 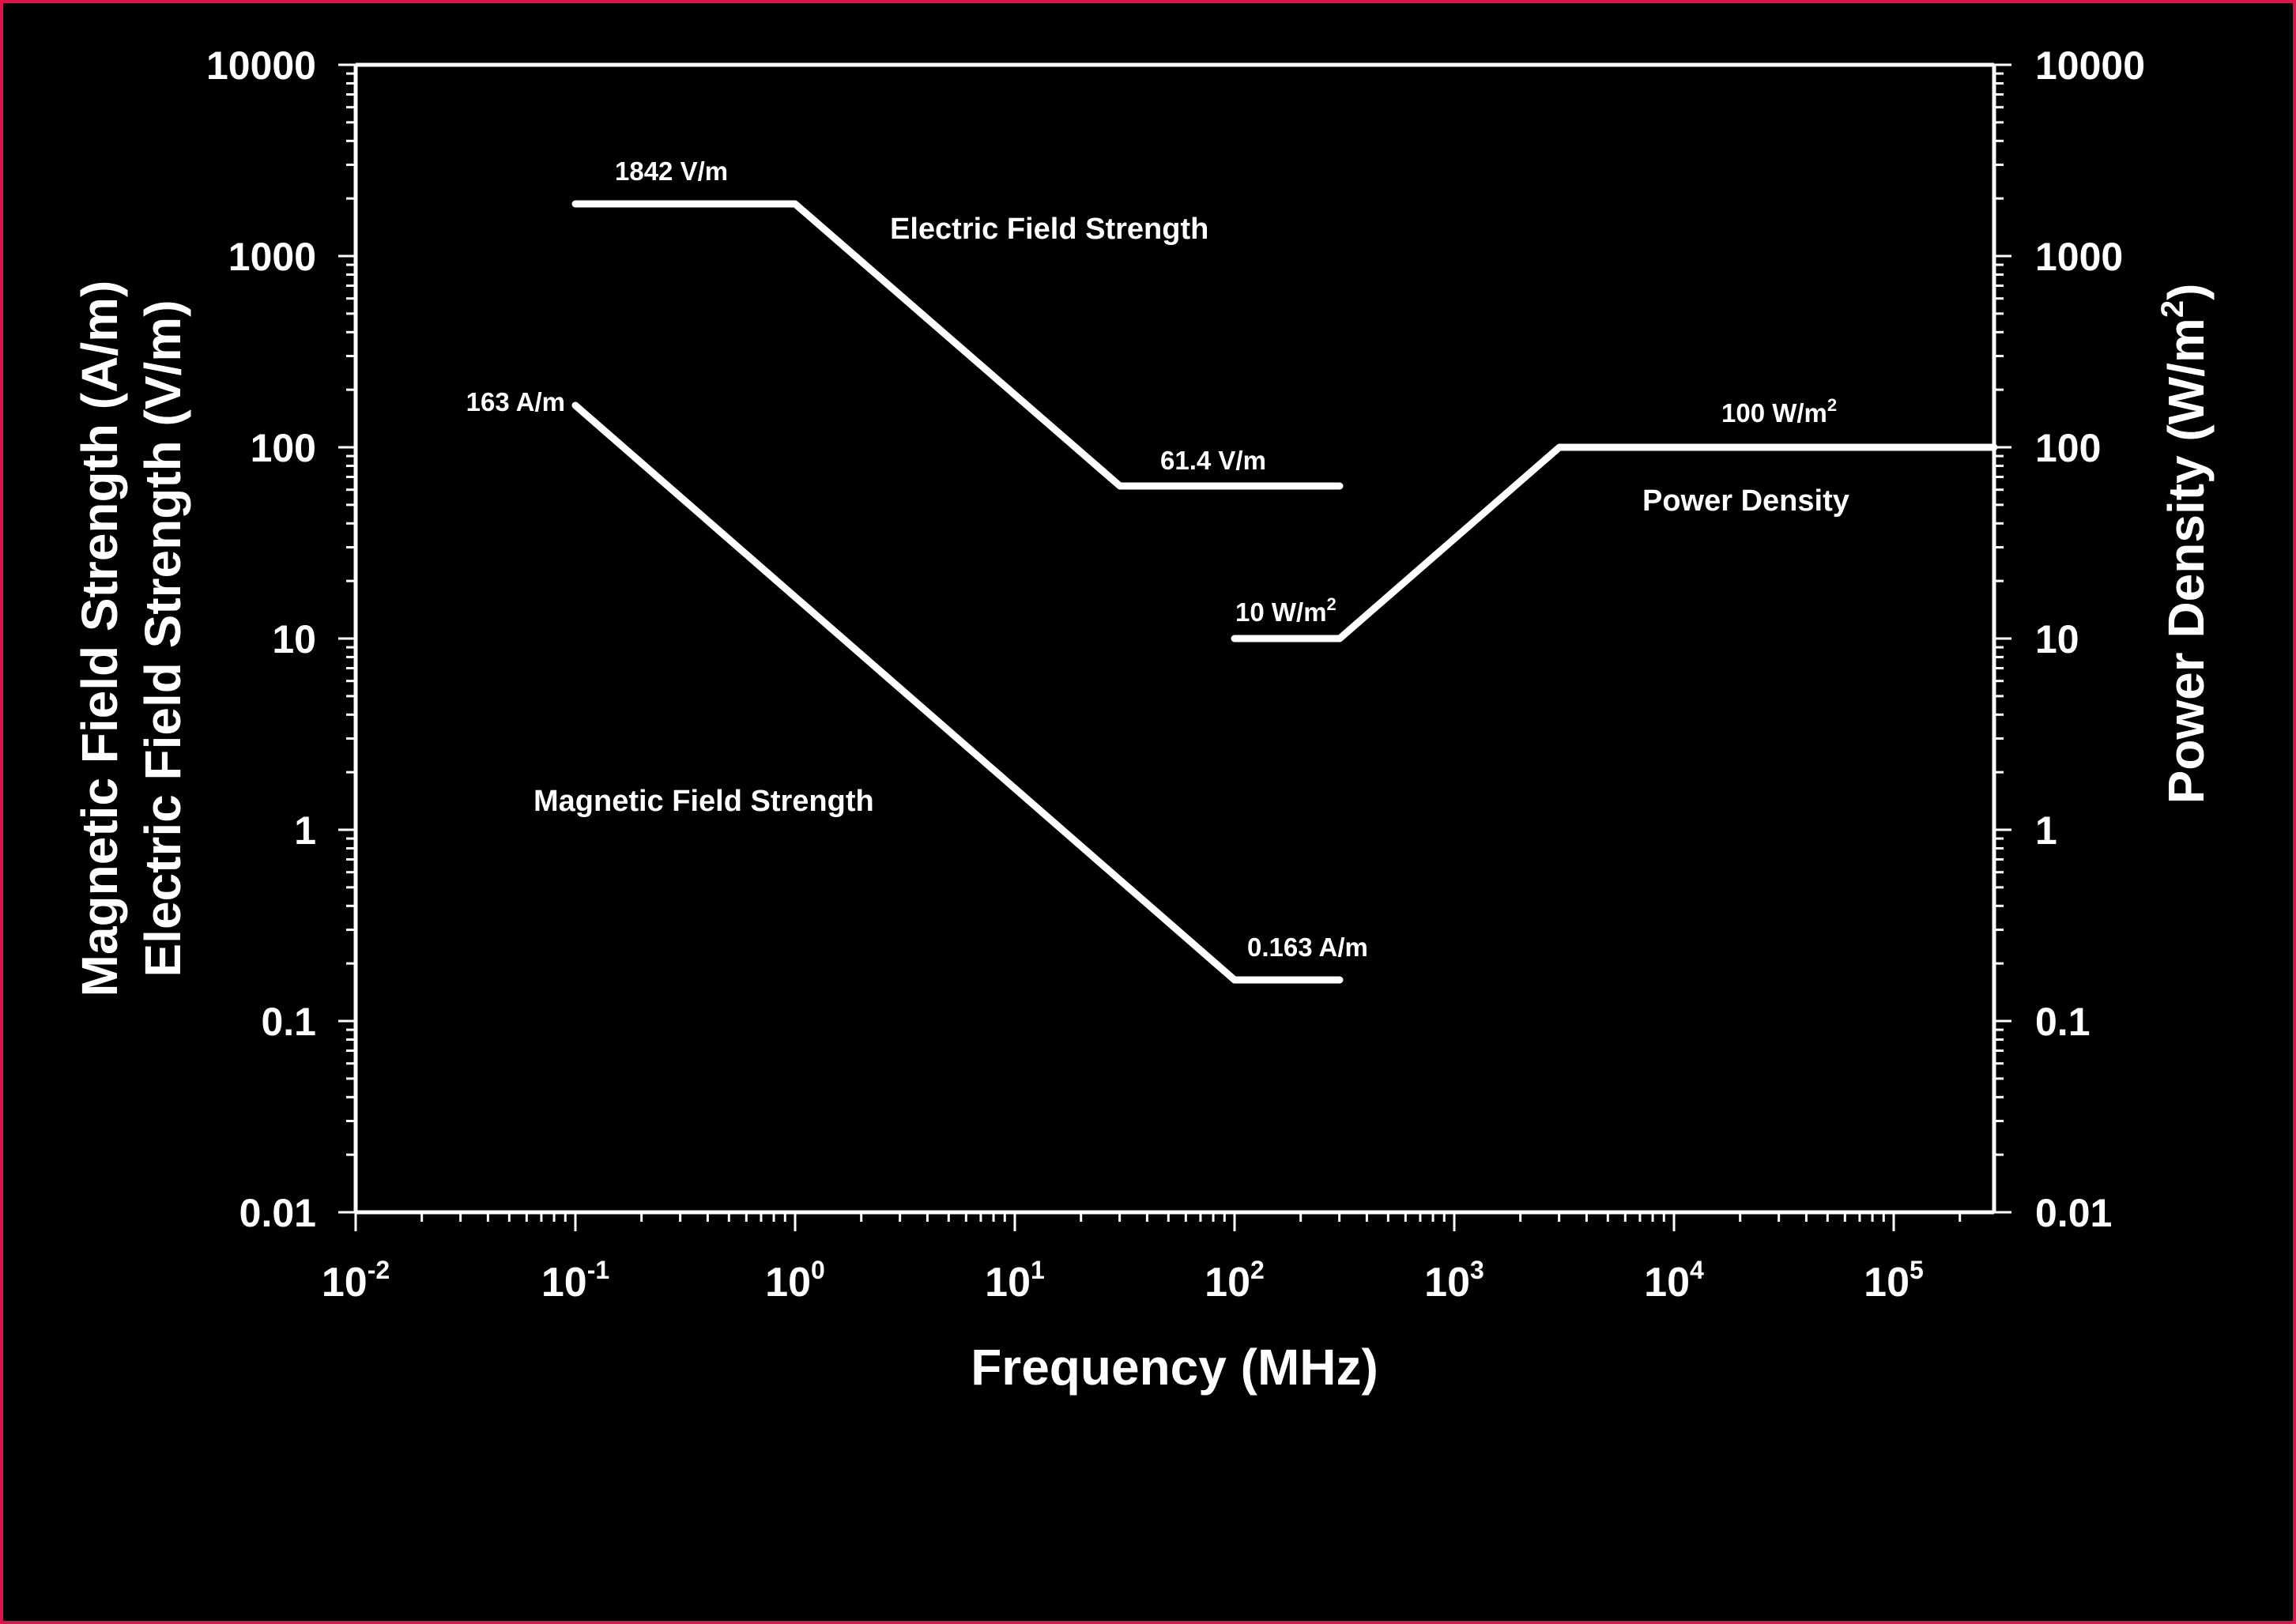 I want to click on y-tick-labels-right: 10000 1000 100 10 1 0.1 0.01, so click(x=2090, y=639).